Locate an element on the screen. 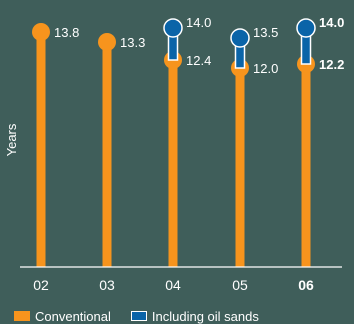  x-tick-labels: 02 03 04 05 06 is located at coordinates (173, 285).